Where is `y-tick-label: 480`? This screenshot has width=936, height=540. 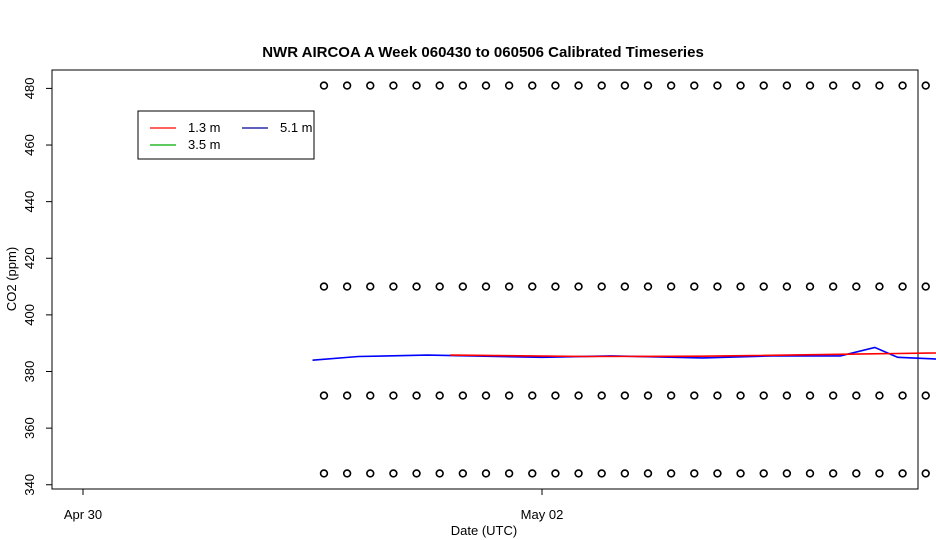
y-tick-label: 480 is located at coordinates (29, 89).